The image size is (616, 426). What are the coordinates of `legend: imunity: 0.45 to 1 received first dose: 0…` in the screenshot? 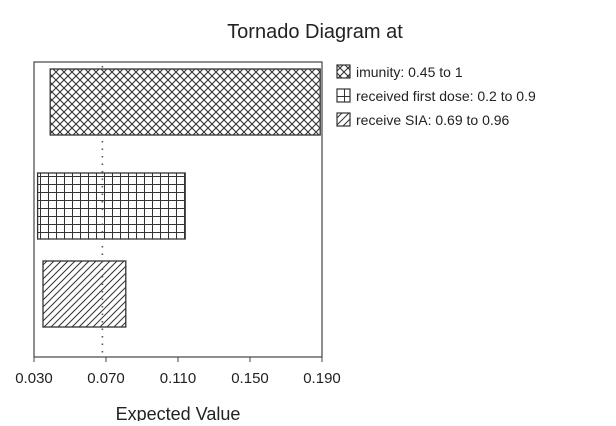 It's located at (436, 96).